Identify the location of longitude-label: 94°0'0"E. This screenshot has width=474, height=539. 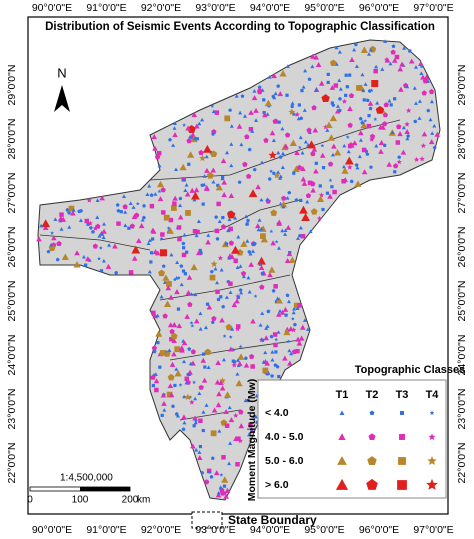
(270, 8).